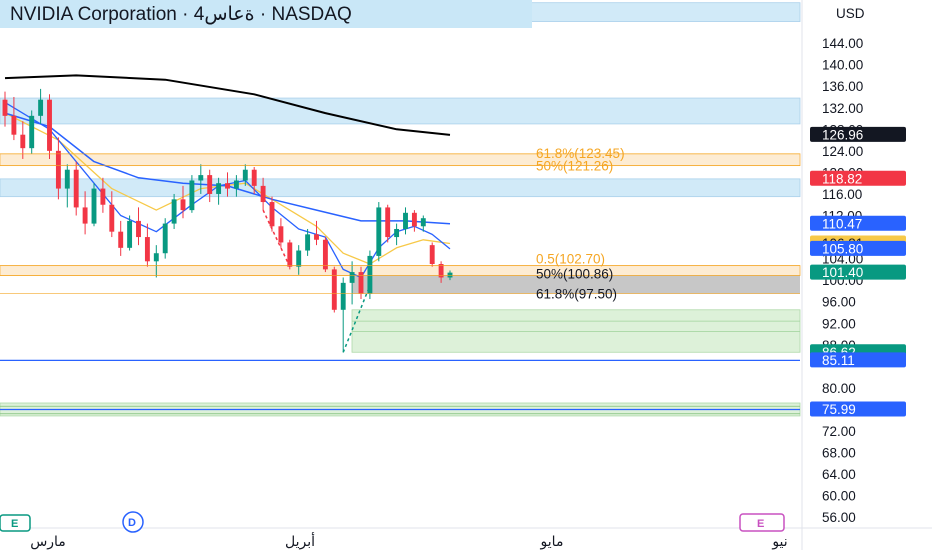 This screenshot has width=932, height=550. Describe the element at coordinates (839, 431) in the screenshot. I see `price-tick-16: 72.00` at that location.